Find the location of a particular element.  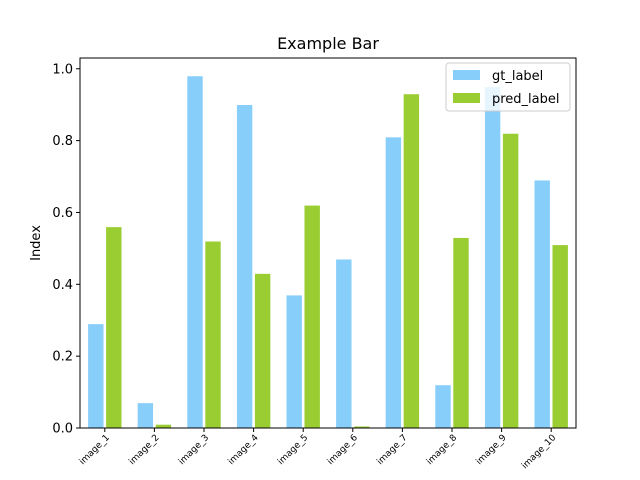

legend: gt_label pred_label is located at coordinates (508, 87).